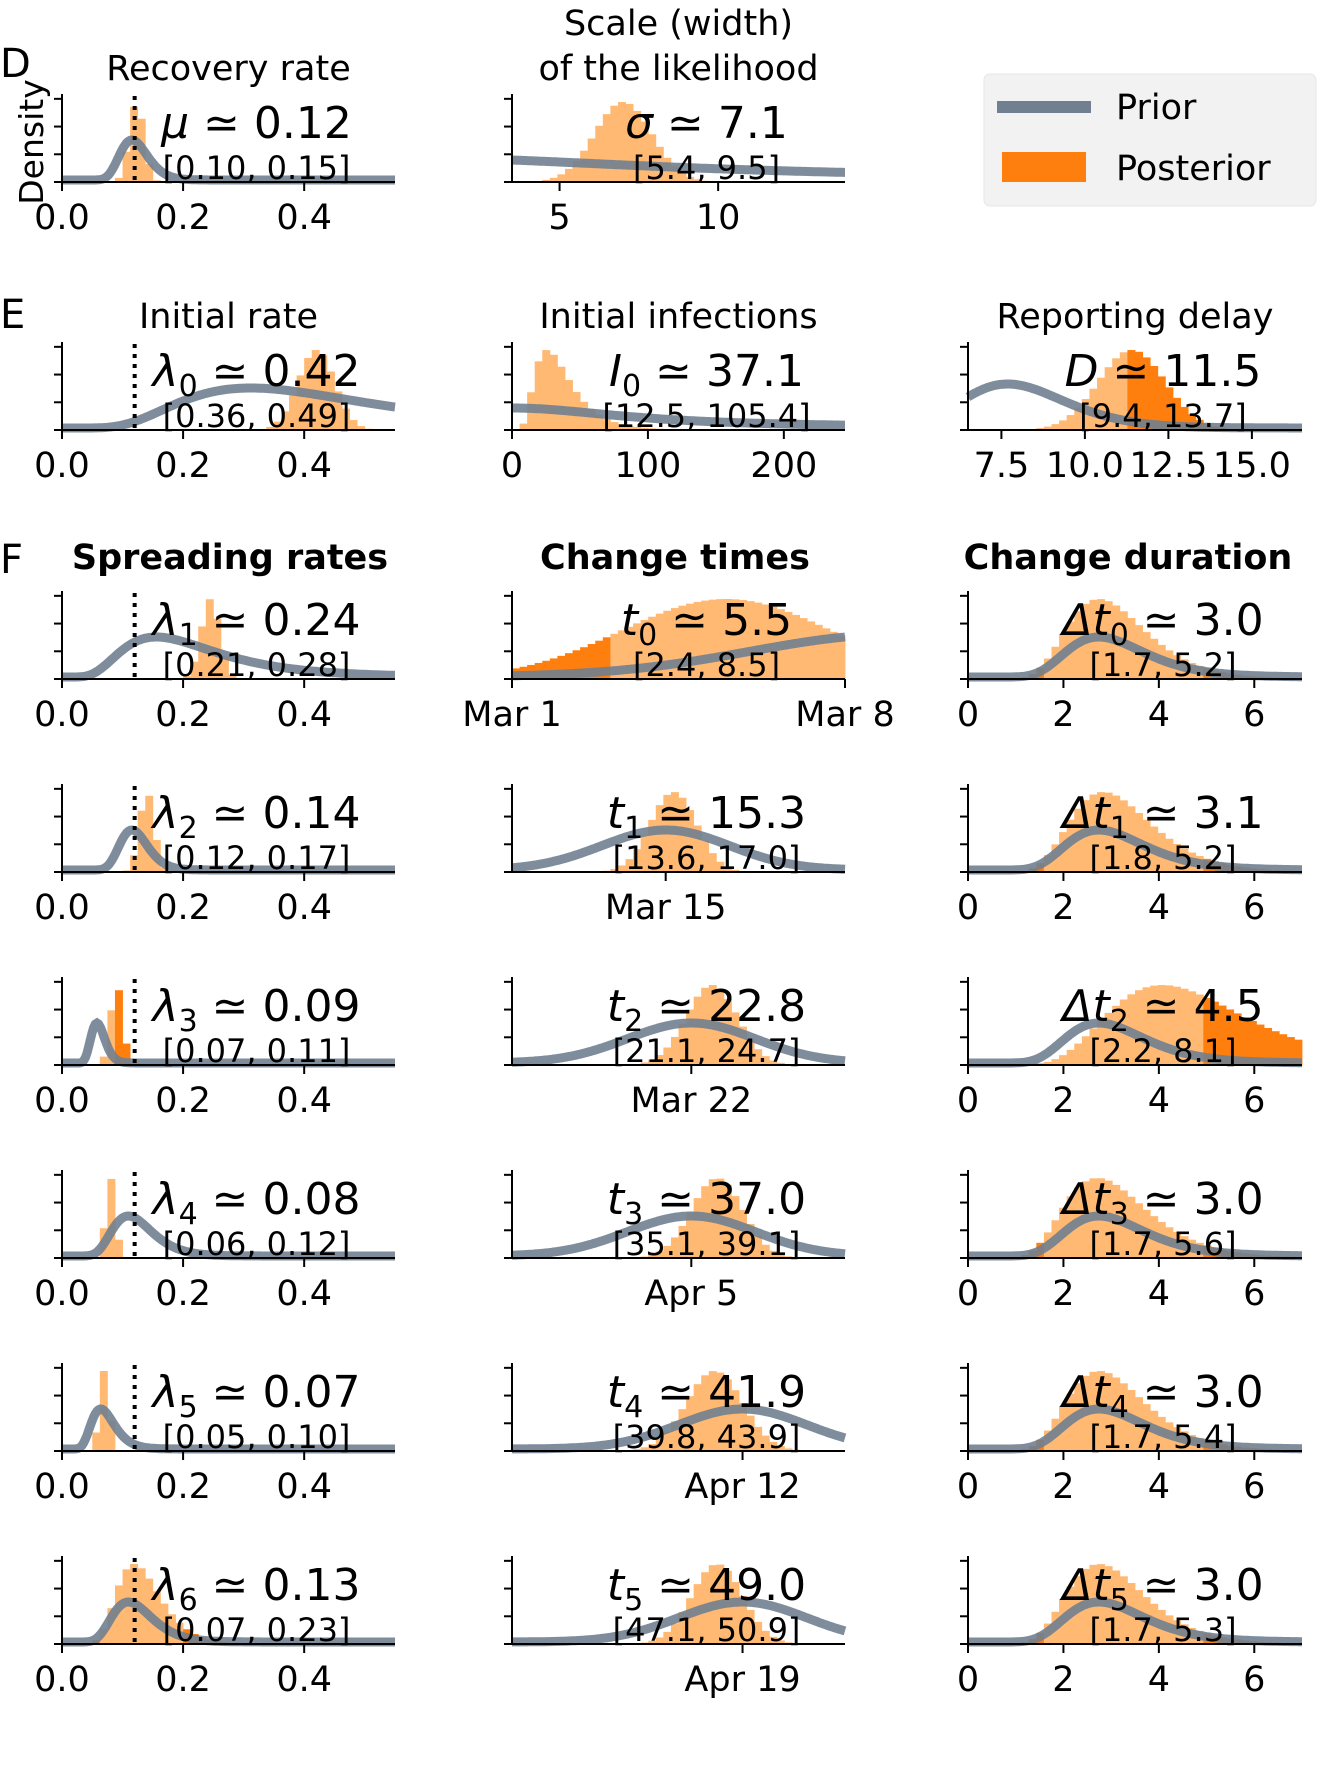 Image resolution: width=1324 pixels, height=1774 pixels. Describe the element at coordinates (616, 1585) in the screenshot. I see `estimate-symbol: t` at that location.